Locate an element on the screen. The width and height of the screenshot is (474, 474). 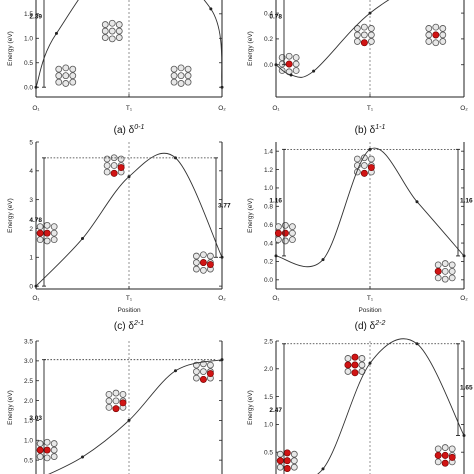
y-tick-label: 0.2 is located at coordinates (268, 39).